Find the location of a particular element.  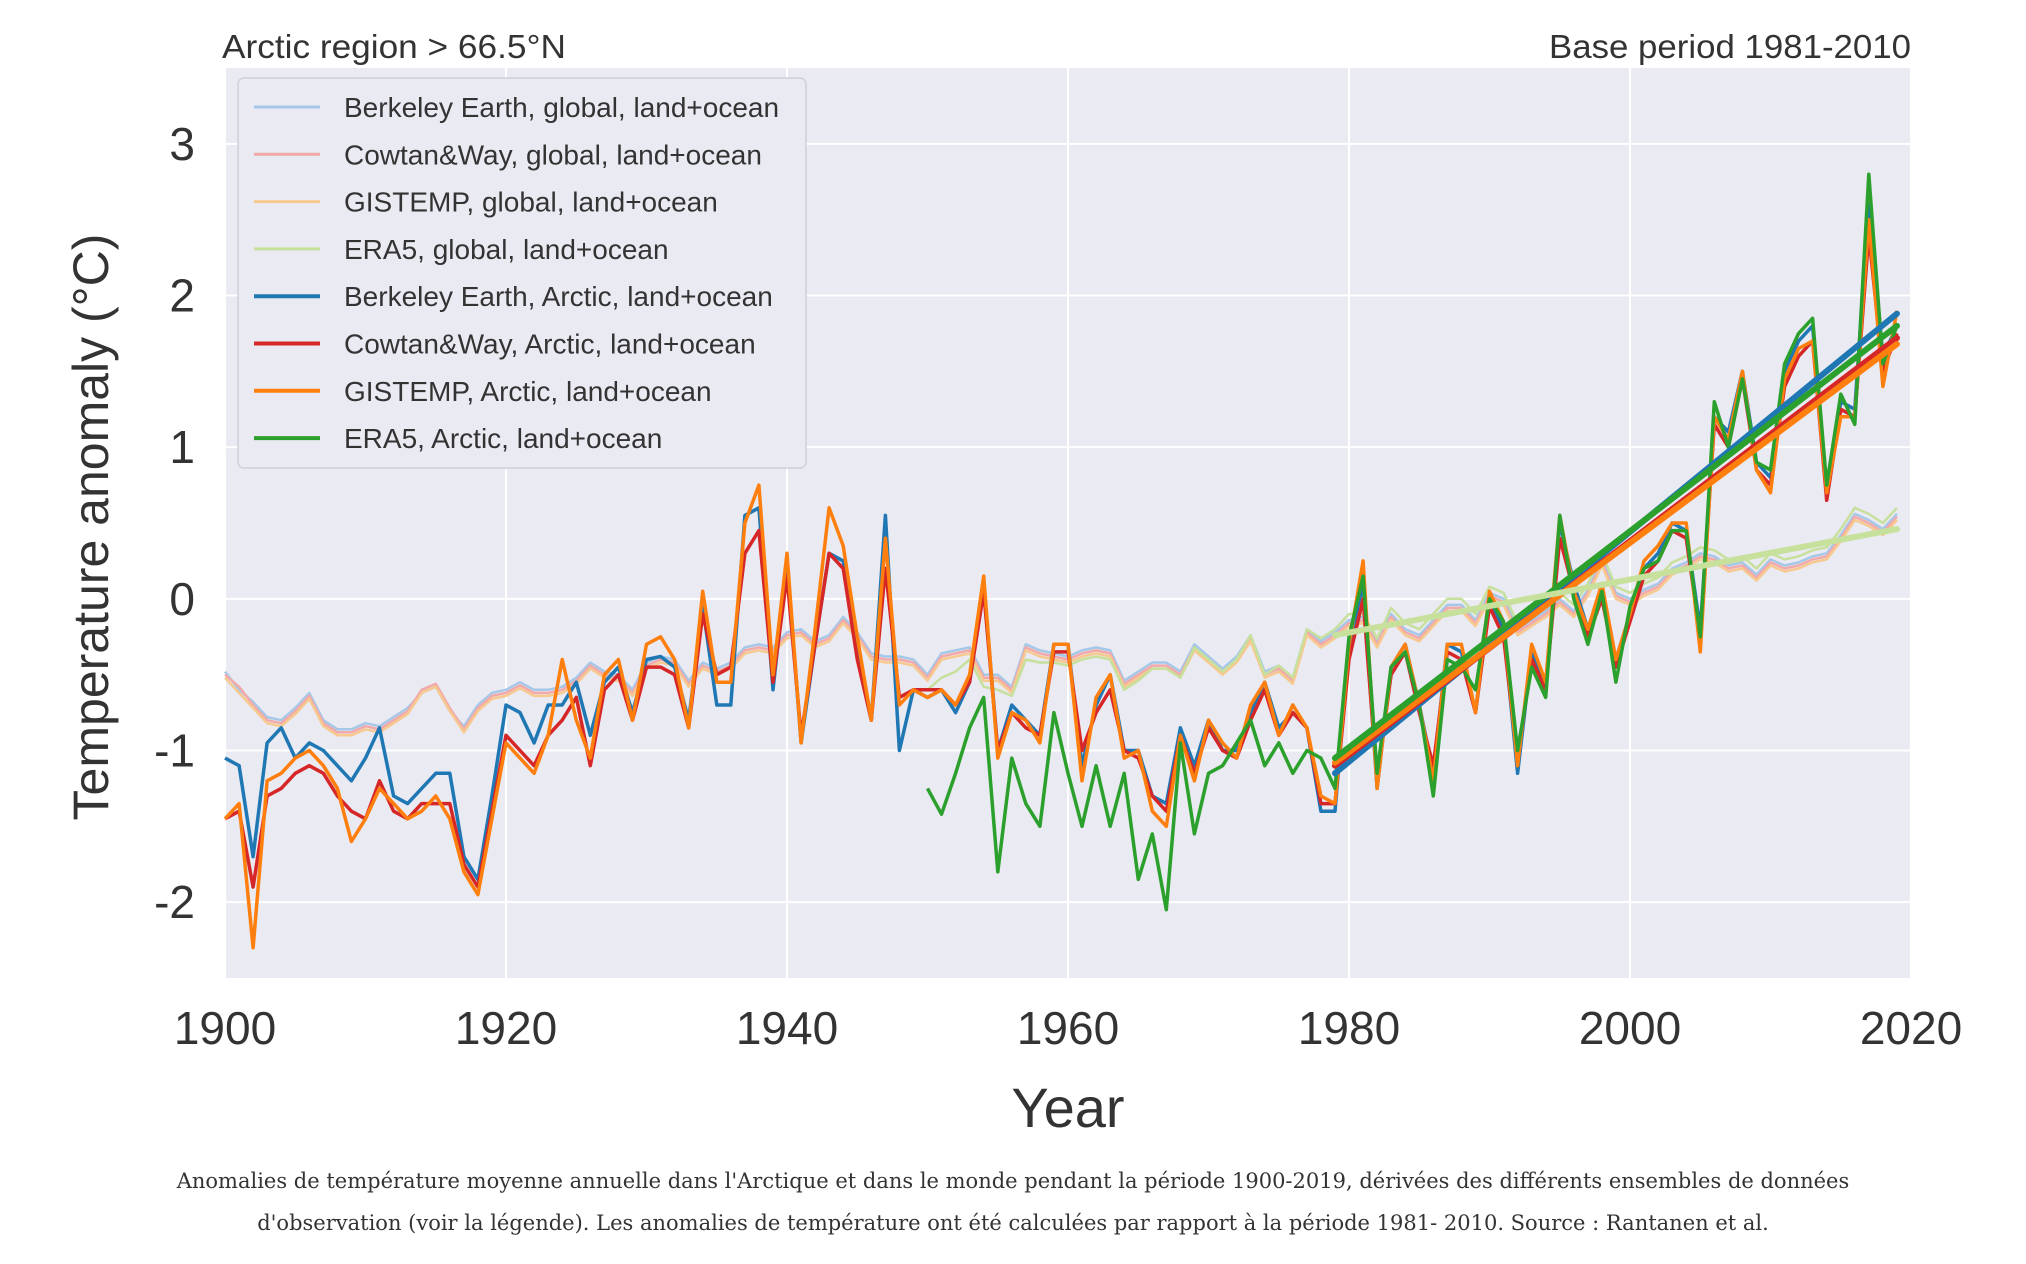

x-tick-label: 2000 is located at coordinates (1630, 1028).